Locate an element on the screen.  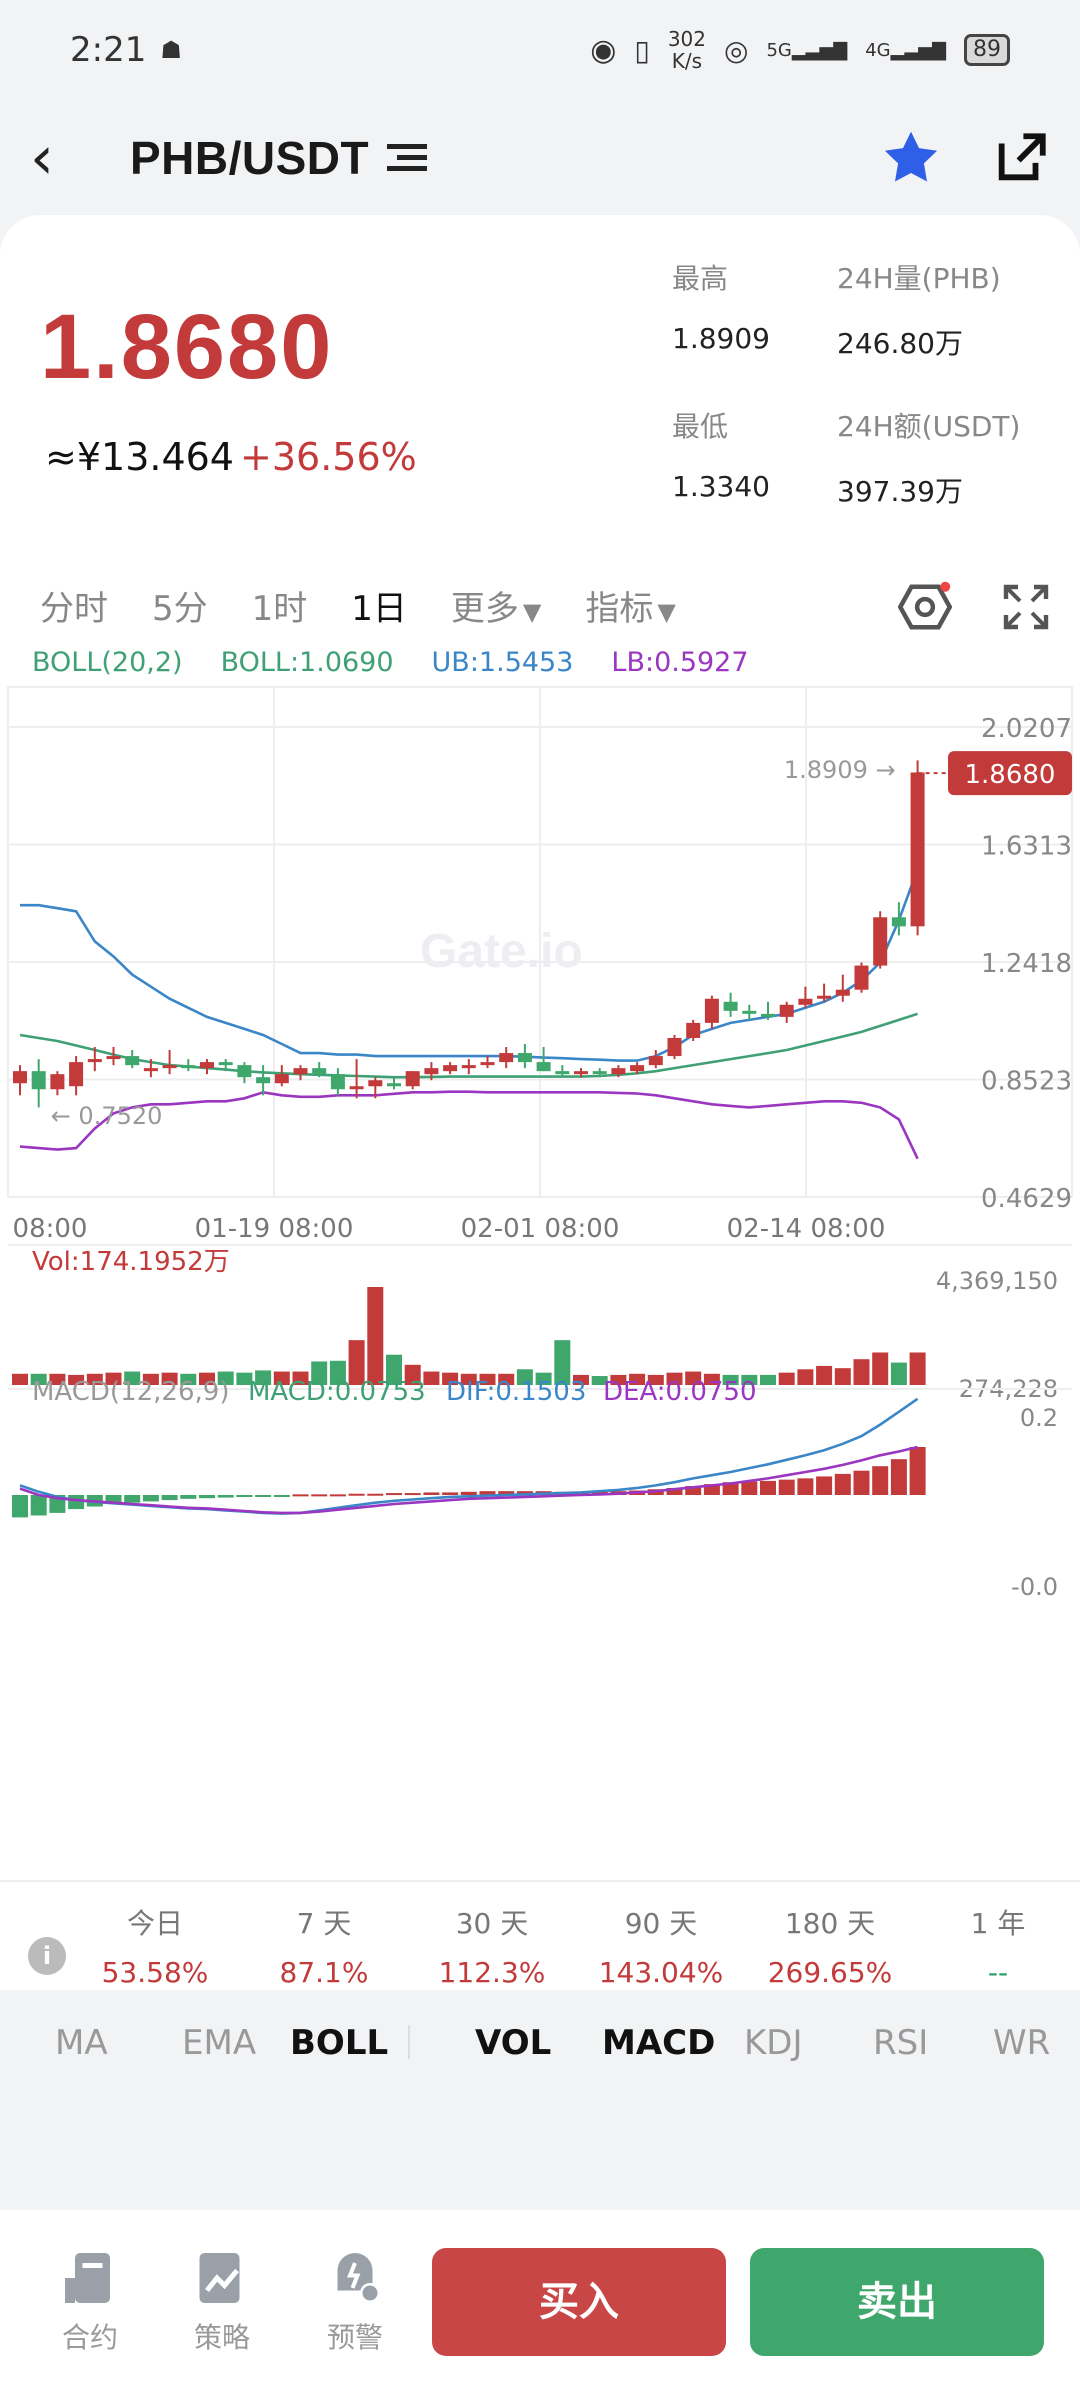
y-tick-label: 1.6313 is located at coordinates (1026, 846).